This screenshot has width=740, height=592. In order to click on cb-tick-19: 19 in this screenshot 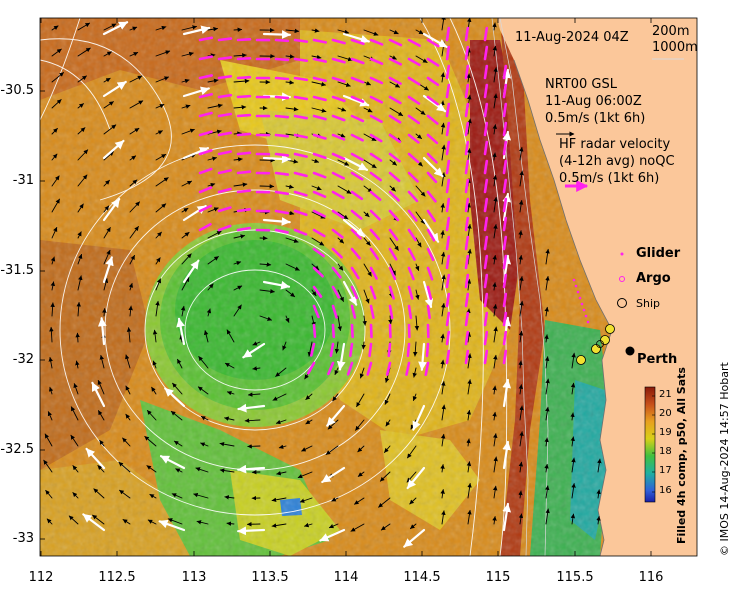, I will do `click(665, 432)`.